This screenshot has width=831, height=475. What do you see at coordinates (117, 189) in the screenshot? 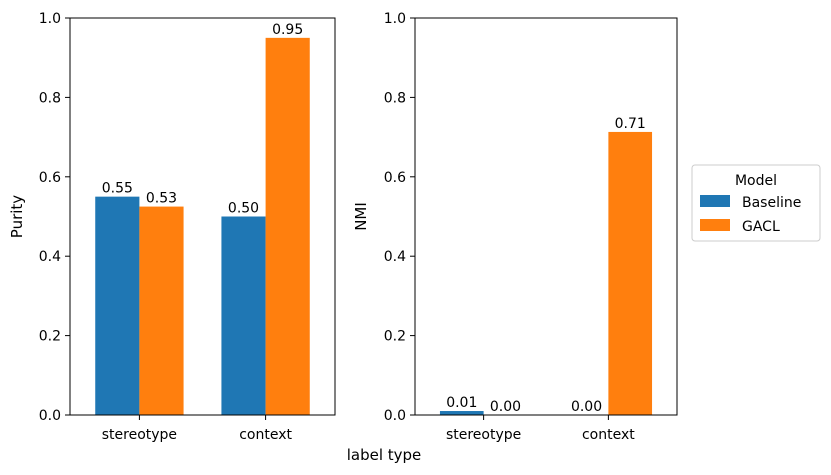
I see `bar-value-label: 0.55` at bounding box center [117, 189].